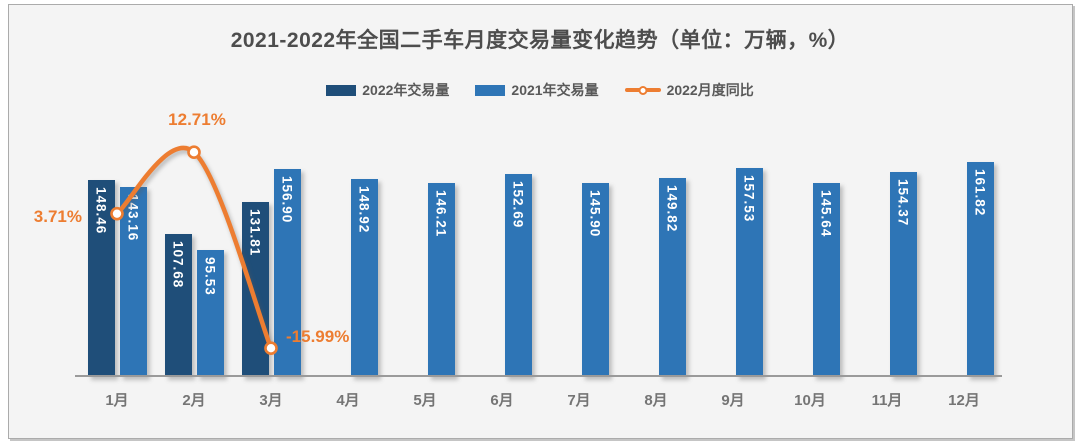 This screenshot has width=1080, height=445. Describe the element at coordinates (887, 400) in the screenshot. I see `x-tick-label-11: 11月` at that location.